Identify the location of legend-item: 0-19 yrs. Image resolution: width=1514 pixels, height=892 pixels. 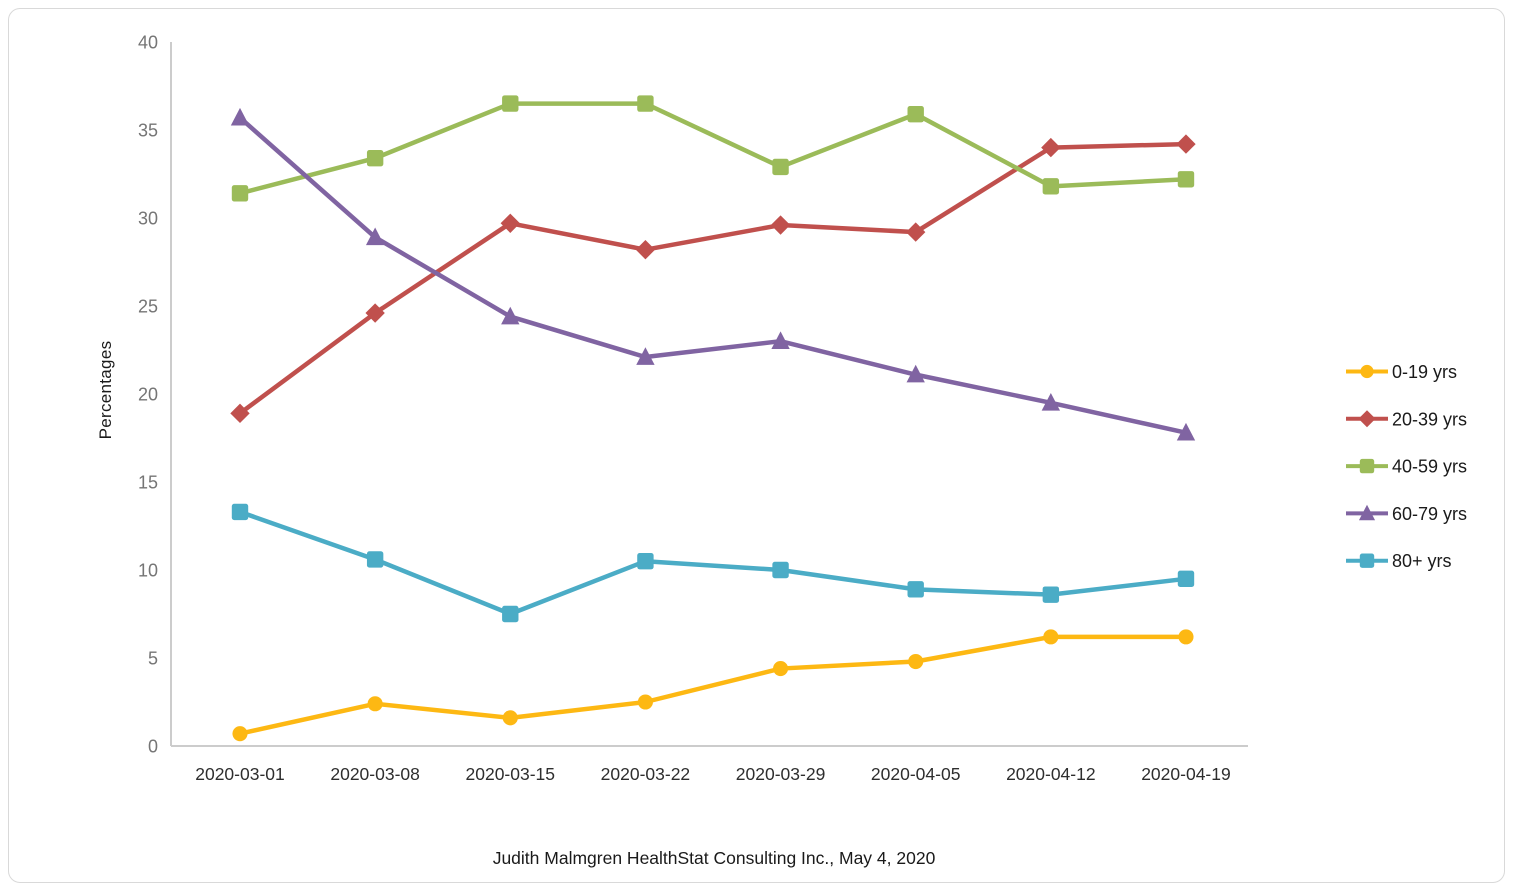
(1401, 372).